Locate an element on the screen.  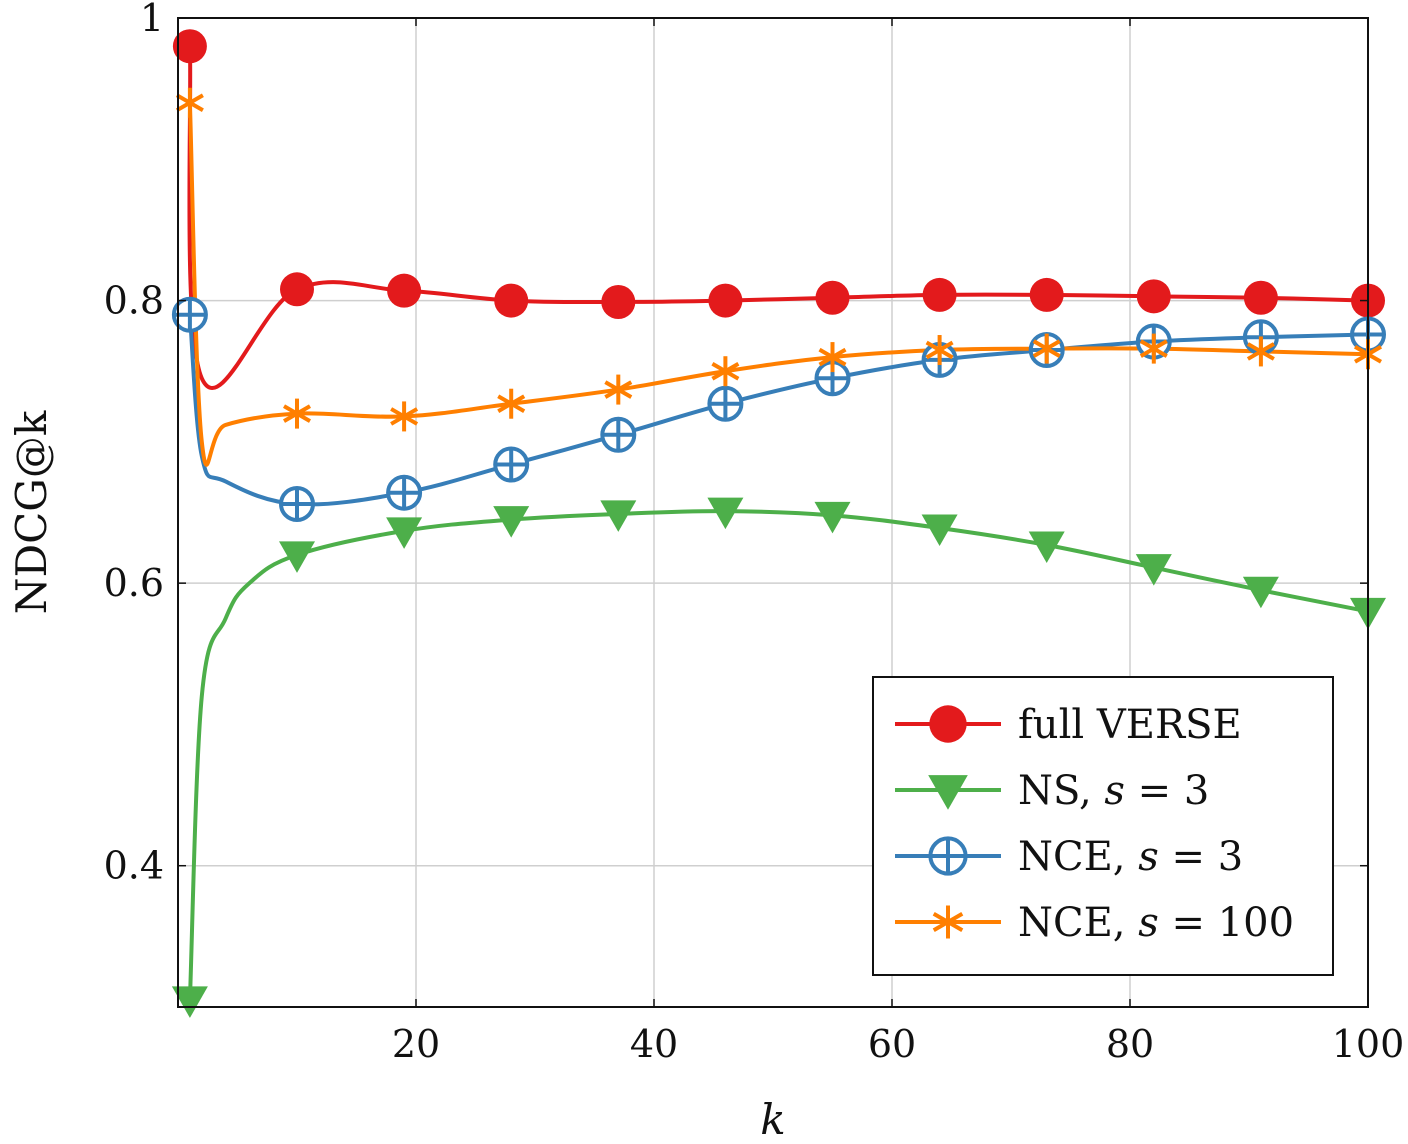
legend-label: NCE, s = 3 is located at coordinates (1130, 857).